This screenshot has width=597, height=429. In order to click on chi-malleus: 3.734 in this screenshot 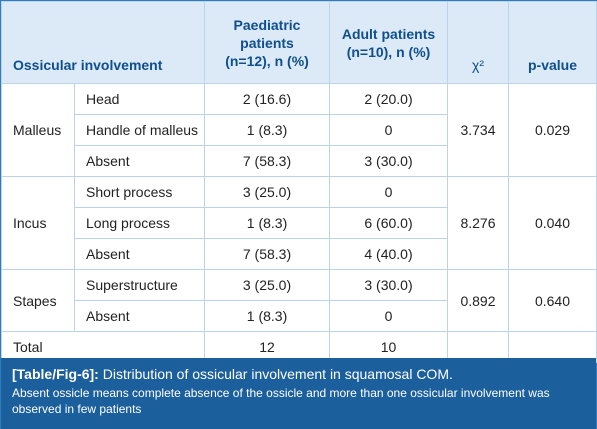, I will do `click(478, 130)`.